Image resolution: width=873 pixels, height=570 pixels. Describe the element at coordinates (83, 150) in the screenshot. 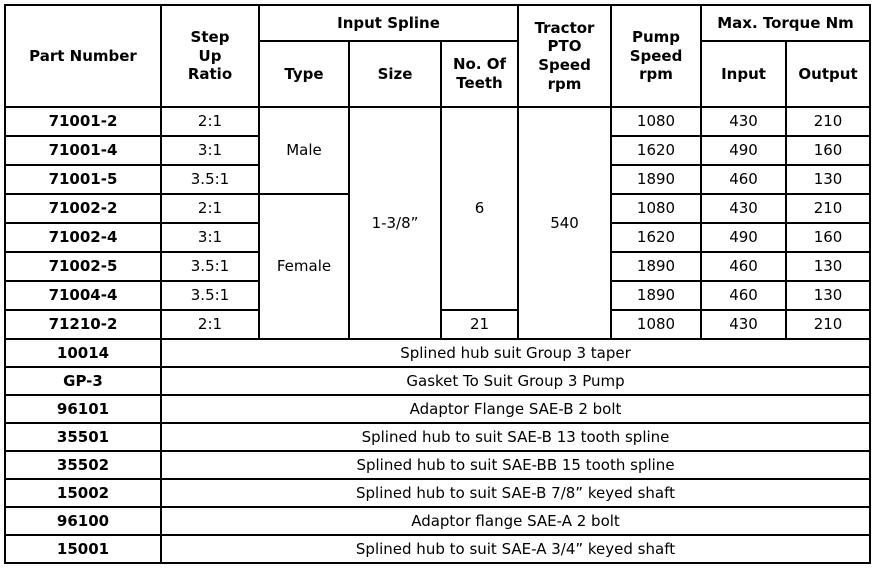

I see `part-number-cell: 71001-4` at that location.